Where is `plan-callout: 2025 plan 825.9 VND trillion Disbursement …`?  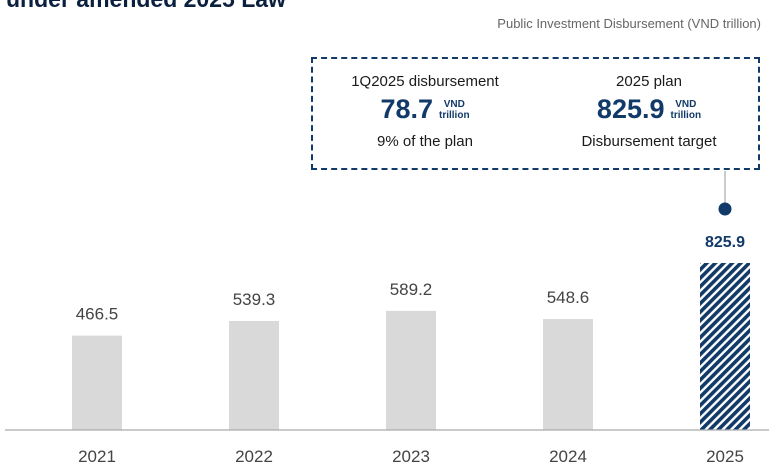 plan-callout: 2025 plan 825.9 VND trillion Disbursement … is located at coordinates (649, 111).